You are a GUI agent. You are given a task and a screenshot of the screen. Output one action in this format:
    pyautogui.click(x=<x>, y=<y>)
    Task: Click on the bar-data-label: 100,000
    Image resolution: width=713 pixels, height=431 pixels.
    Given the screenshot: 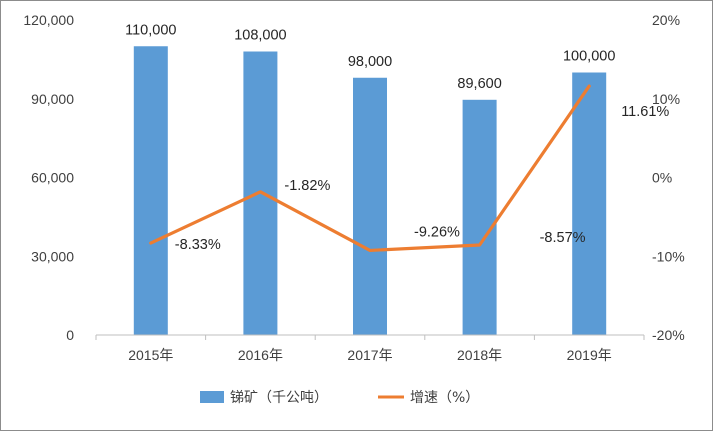 What is the action you would take?
    pyautogui.click(x=589, y=57)
    